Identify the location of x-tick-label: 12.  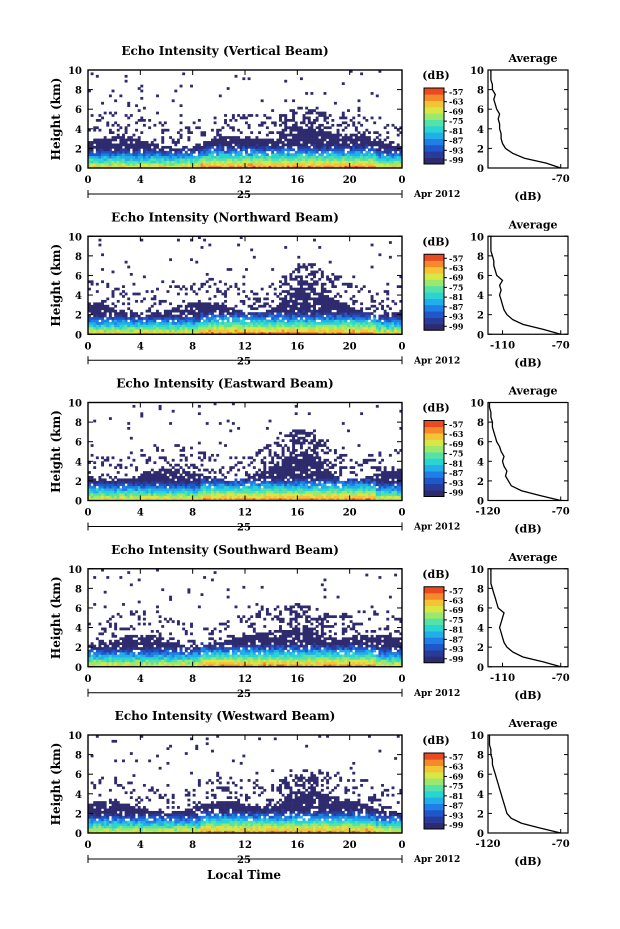
(245, 346).